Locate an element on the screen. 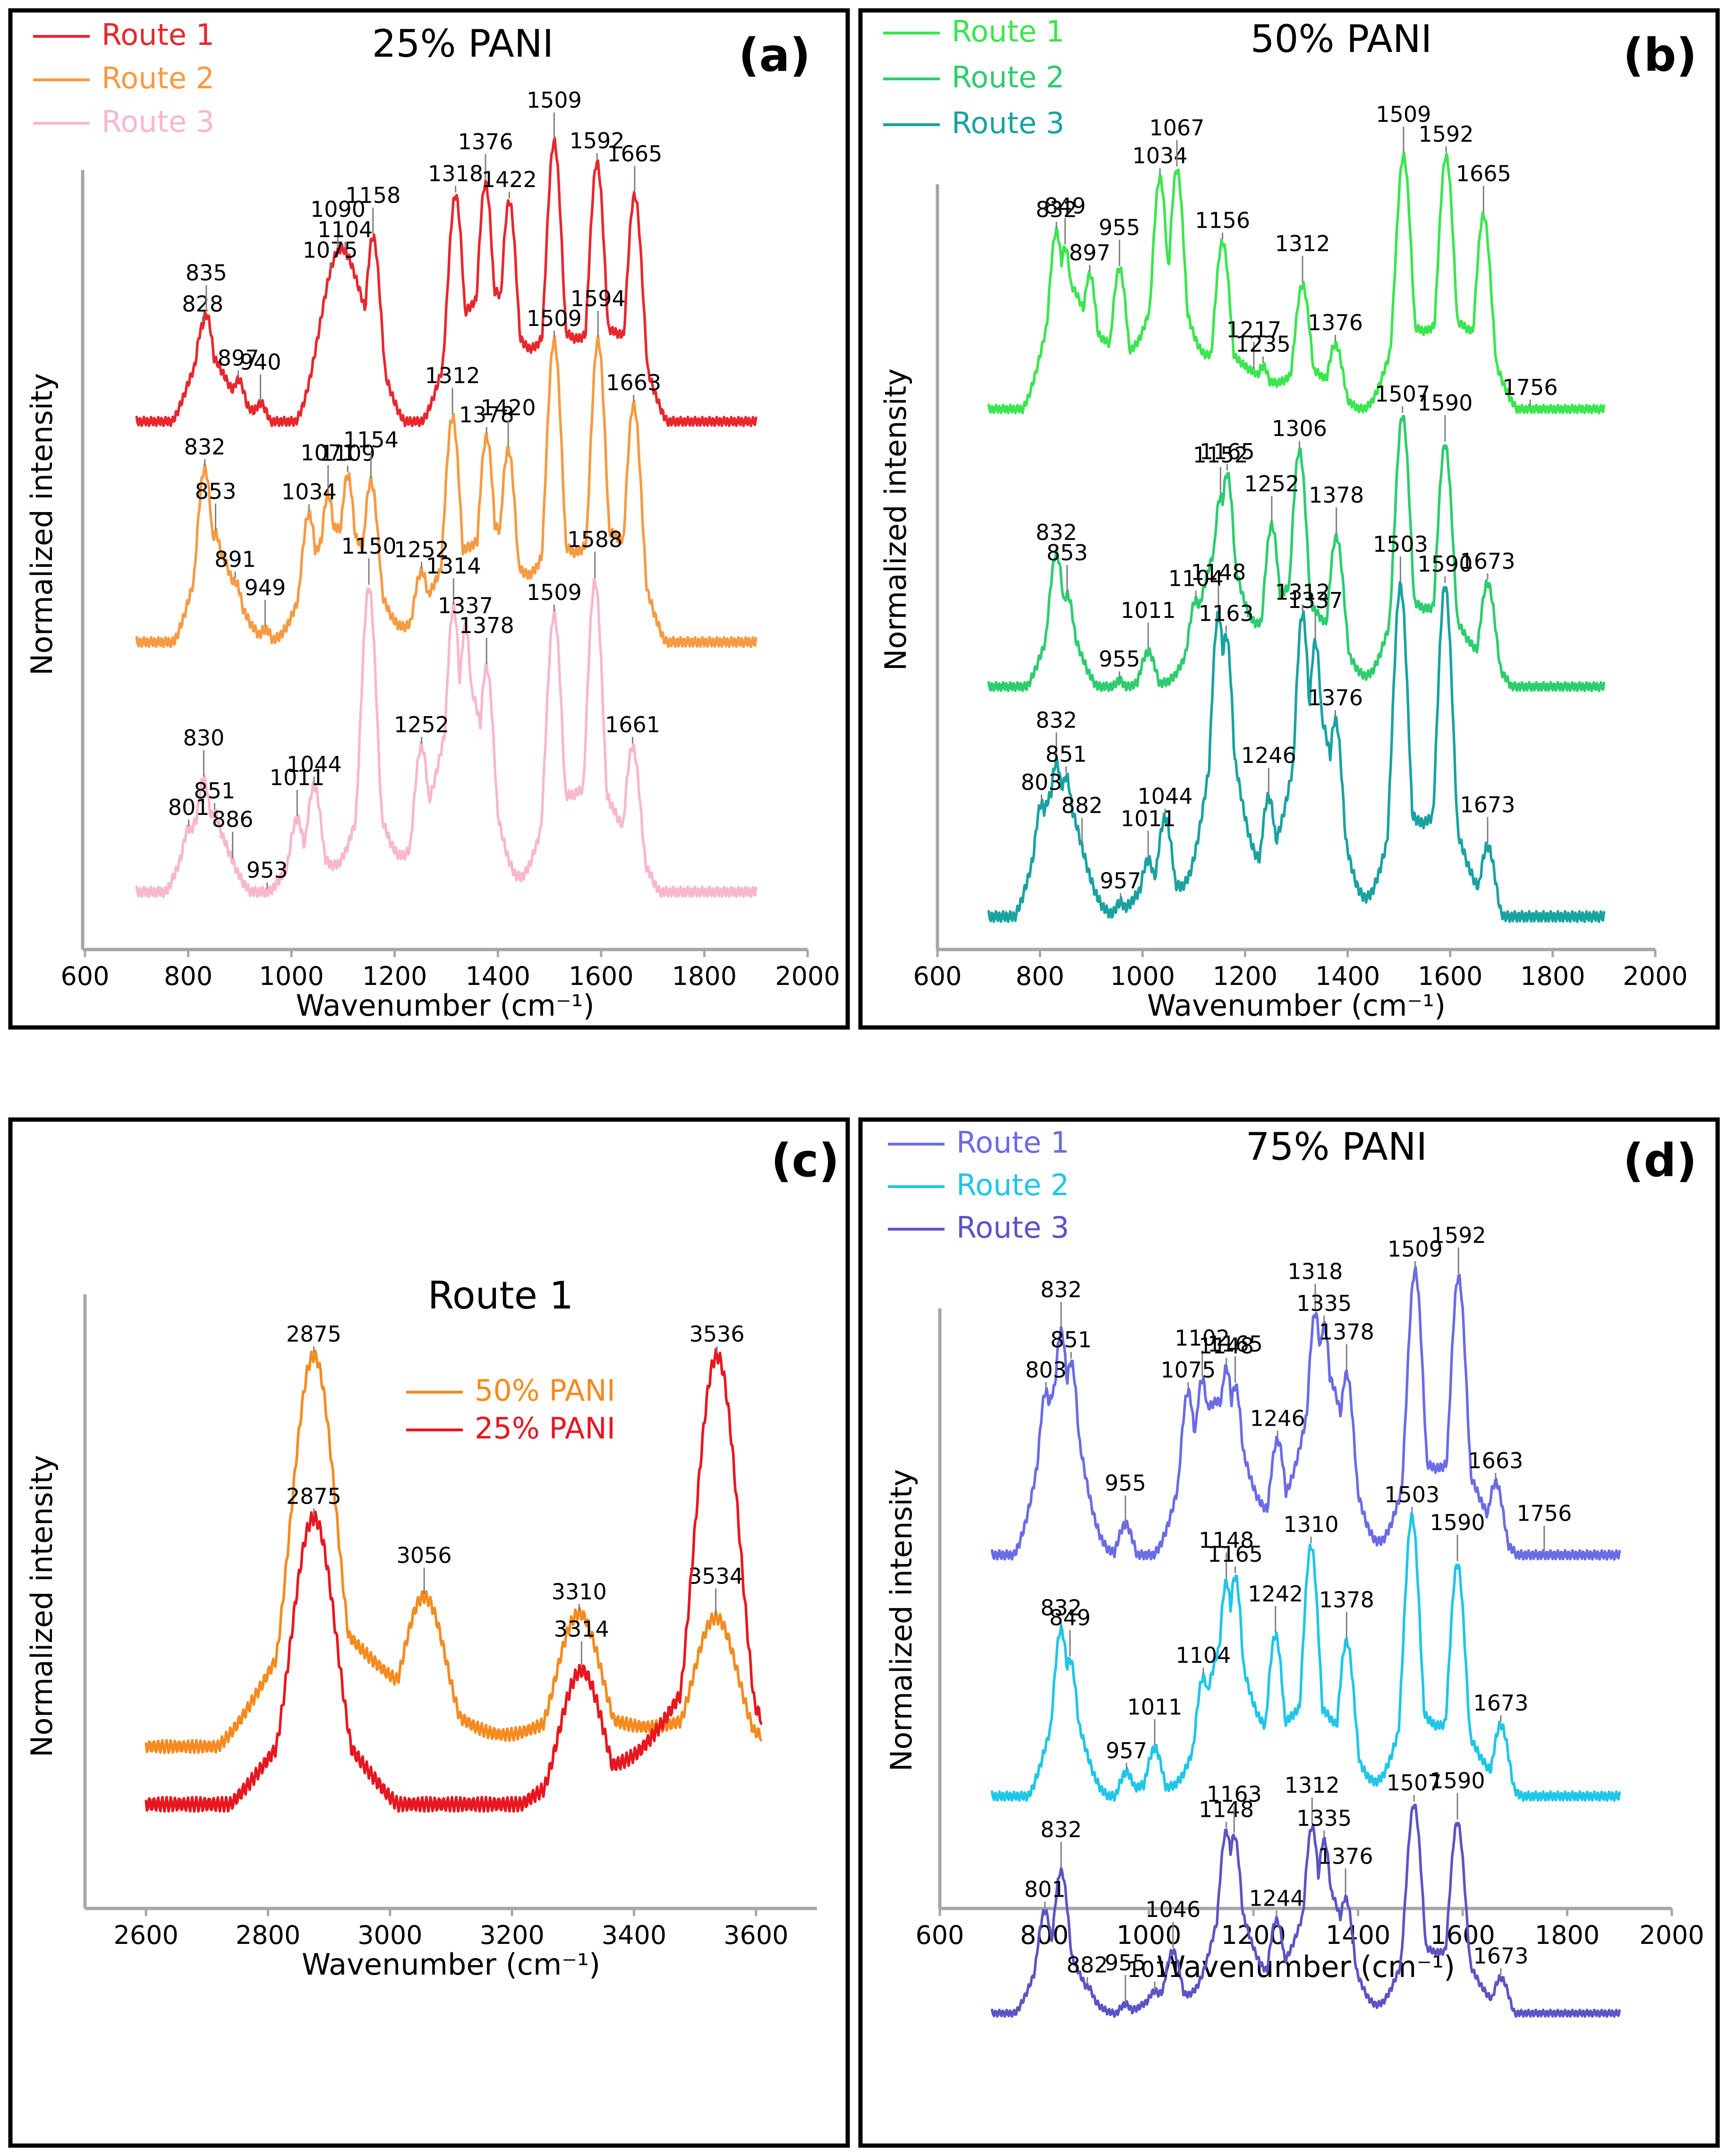 This screenshot has width=1728, height=2156. peak-label: 1661 is located at coordinates (632, 724).